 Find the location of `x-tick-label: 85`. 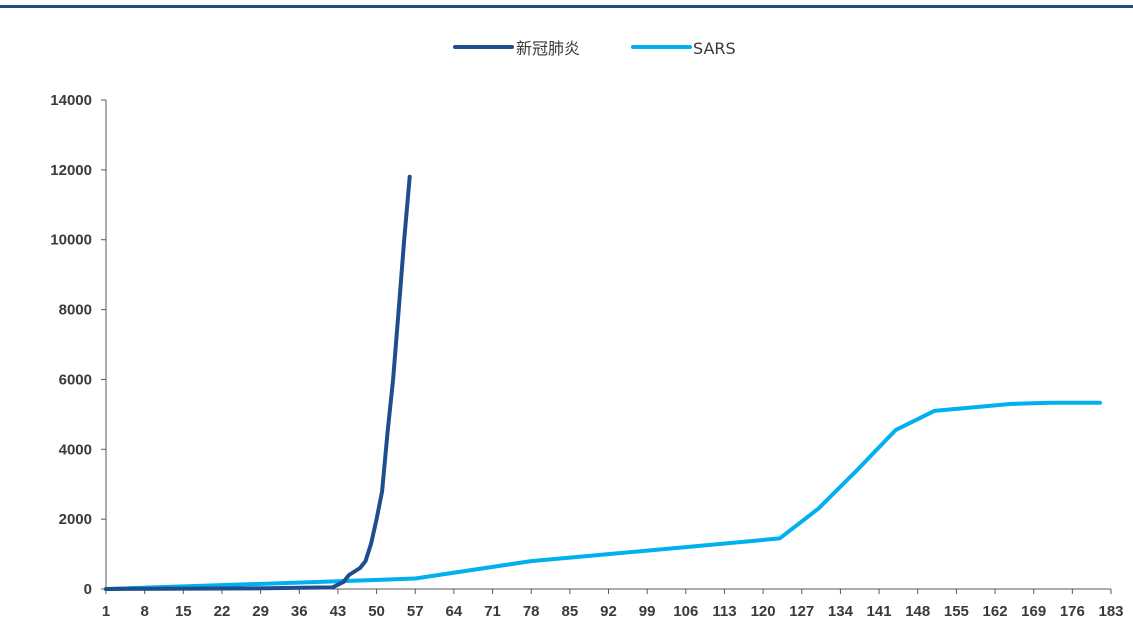

x-tick-label: 85 is located at coordinates (570, 611).